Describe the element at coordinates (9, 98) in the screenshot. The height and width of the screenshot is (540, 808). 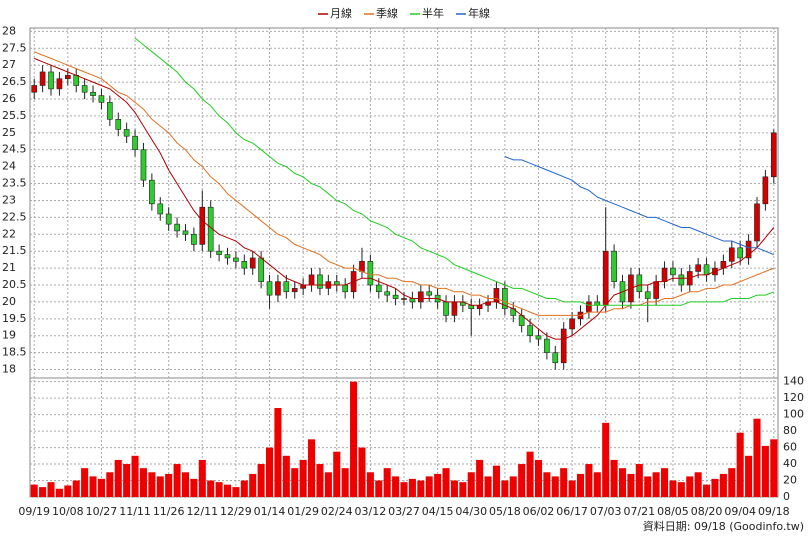
I see `y-tick-label: 26` at that location.